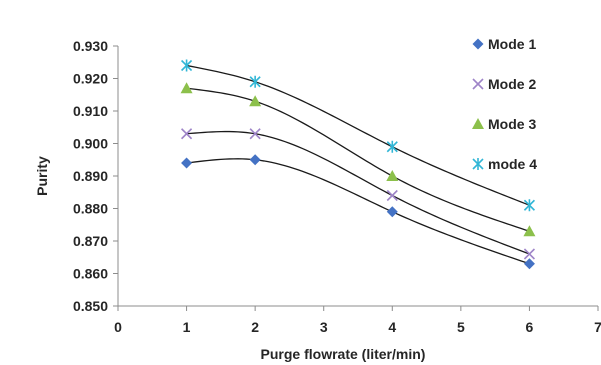  What do you see at coordinates (90, 209) in the screenshot?
I see `y-tick-label: 0.880` at bounding box center [90, 209].